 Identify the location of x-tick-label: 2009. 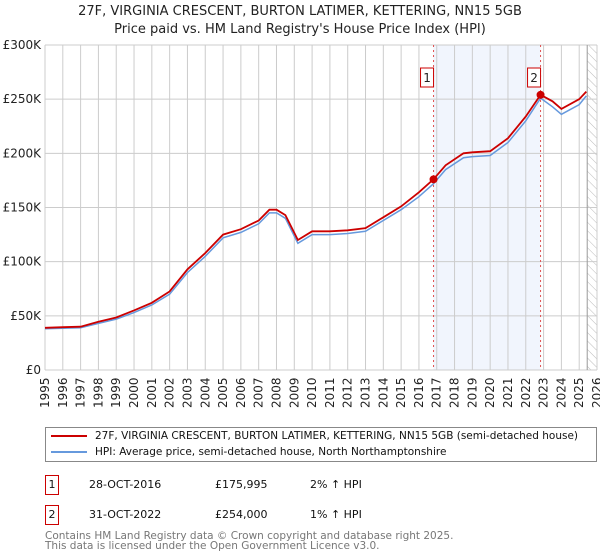
(294, 392).